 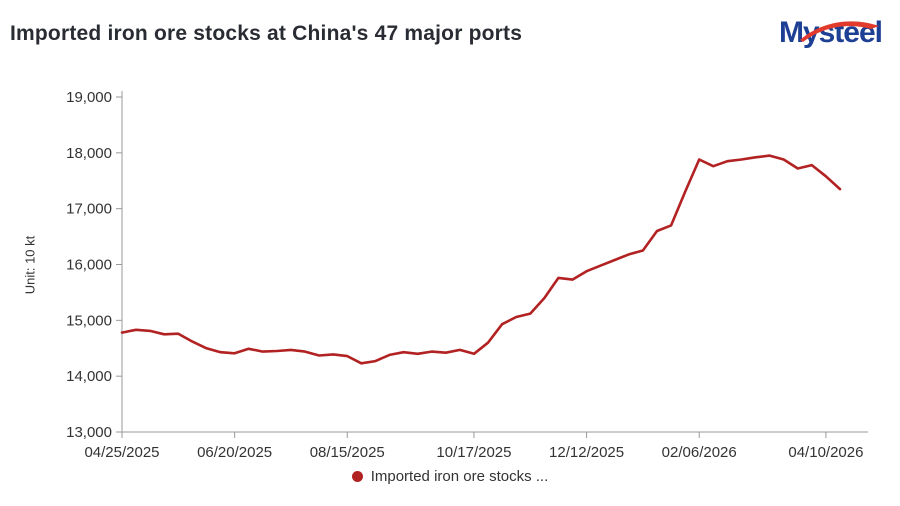 What do you see at coordinates (830, 32) in the screenshot?
I see `mysteel-logo-text: Mysteel` at bounding box center [830, 32].